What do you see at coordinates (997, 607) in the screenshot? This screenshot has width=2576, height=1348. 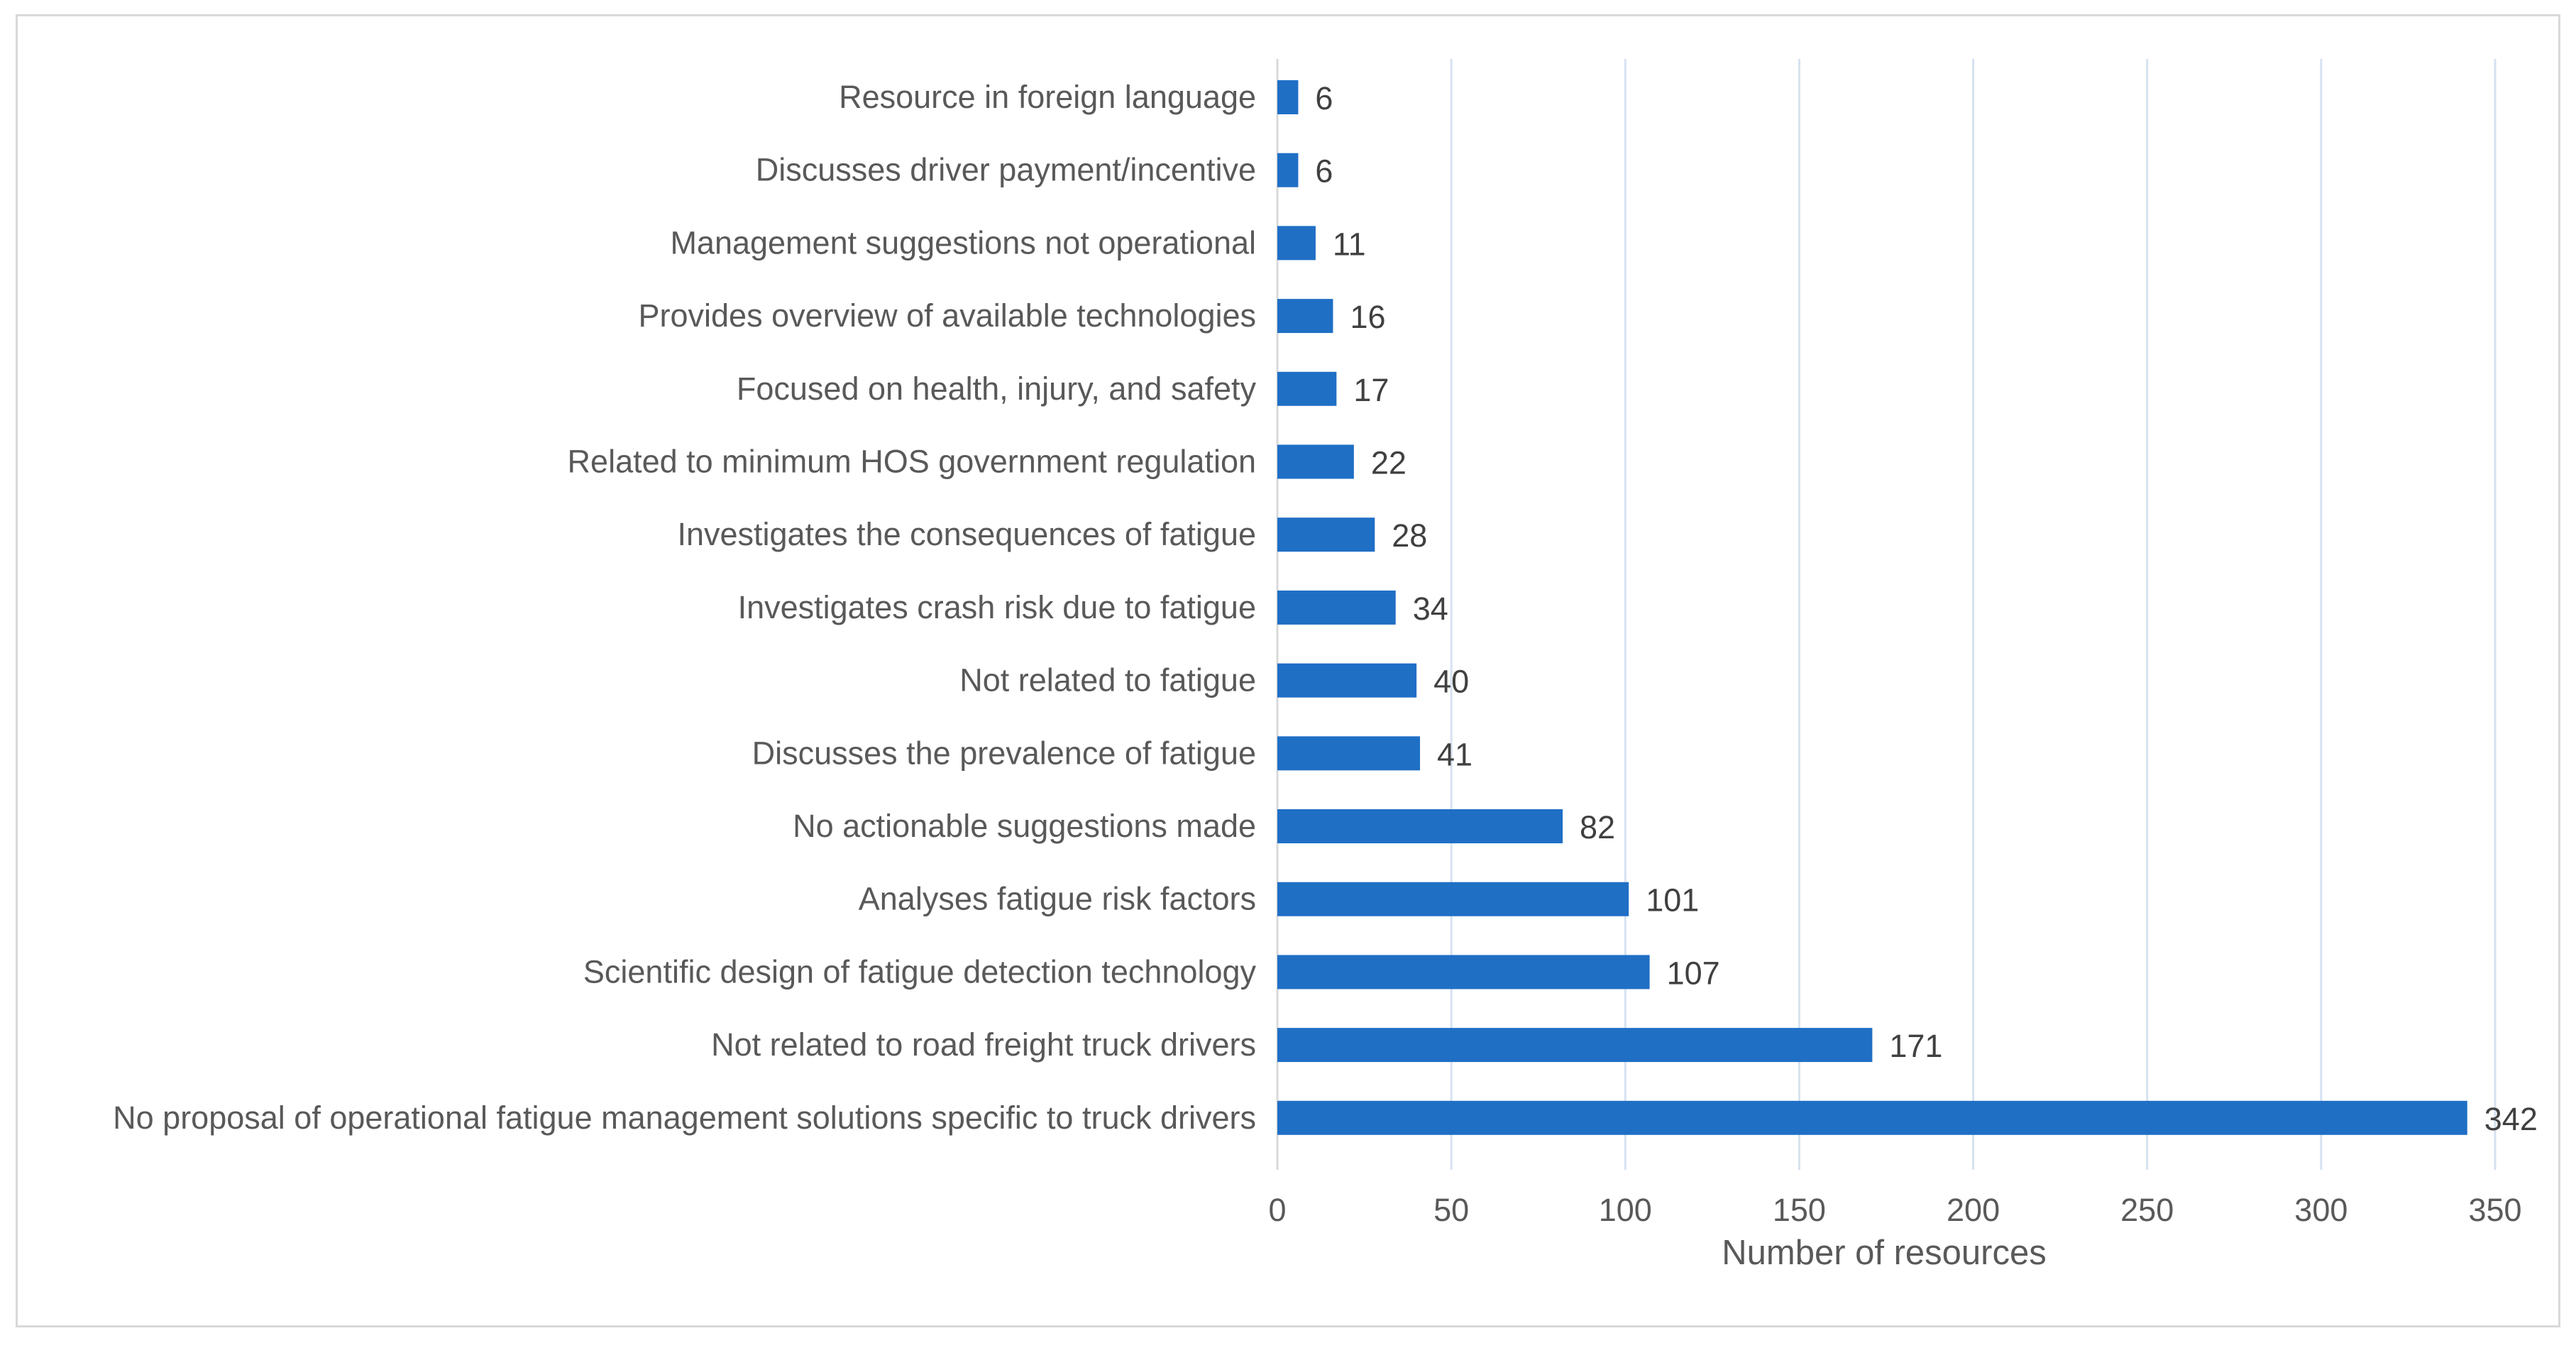 I see `category-label: Investigates crash risk due to fatigue` at bounding box center [997, 607].